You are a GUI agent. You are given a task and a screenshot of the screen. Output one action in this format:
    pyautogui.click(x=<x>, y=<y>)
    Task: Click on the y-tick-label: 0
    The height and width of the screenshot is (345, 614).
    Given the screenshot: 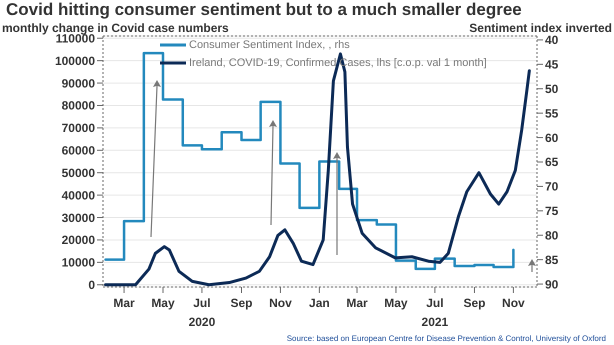 What is the action you would take?
    pyautogui.click(x=92, y=285)
    